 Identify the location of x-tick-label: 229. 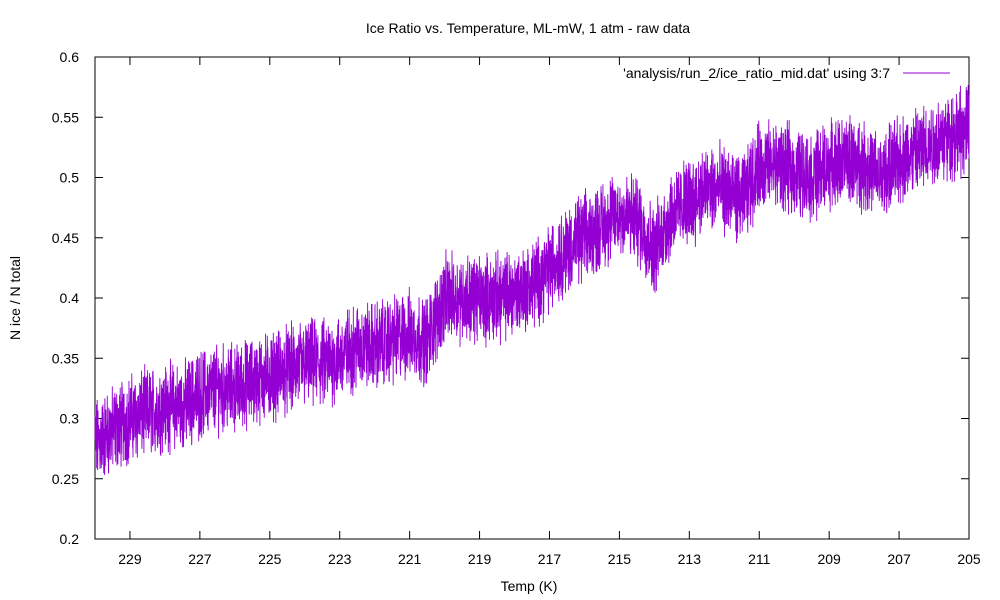
(130, 559).